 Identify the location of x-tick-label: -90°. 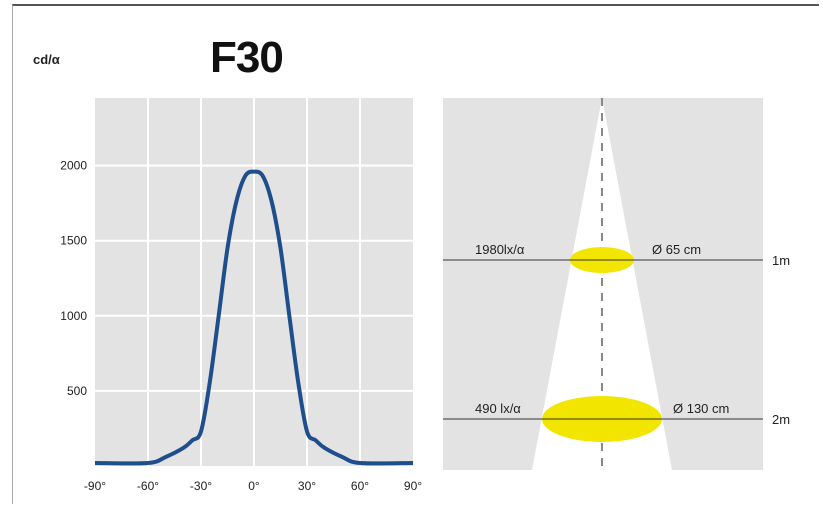
(95, 486).